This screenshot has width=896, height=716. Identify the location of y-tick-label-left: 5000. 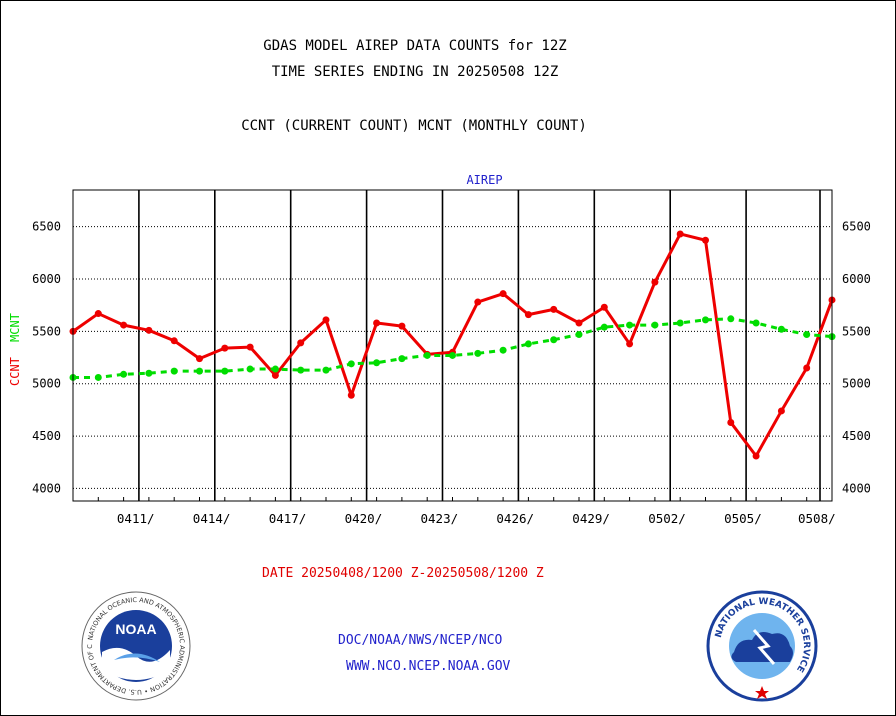
(46, 384).